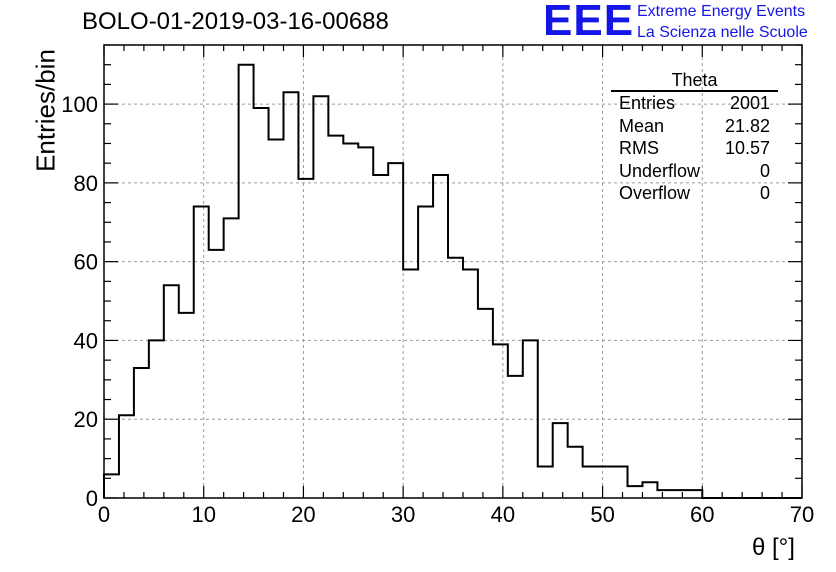 The height and width of the screenshot is (572, 836). I want to click on stats-title: Theta, so click(694, 81).